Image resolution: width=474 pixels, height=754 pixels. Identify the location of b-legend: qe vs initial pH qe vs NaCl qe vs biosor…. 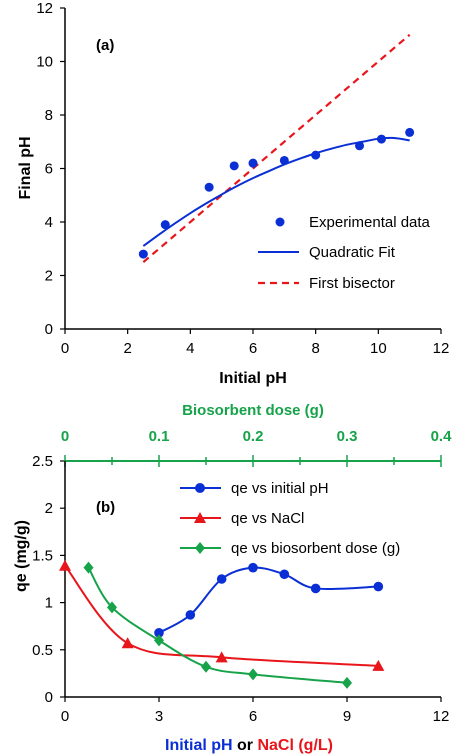
(290, 518).